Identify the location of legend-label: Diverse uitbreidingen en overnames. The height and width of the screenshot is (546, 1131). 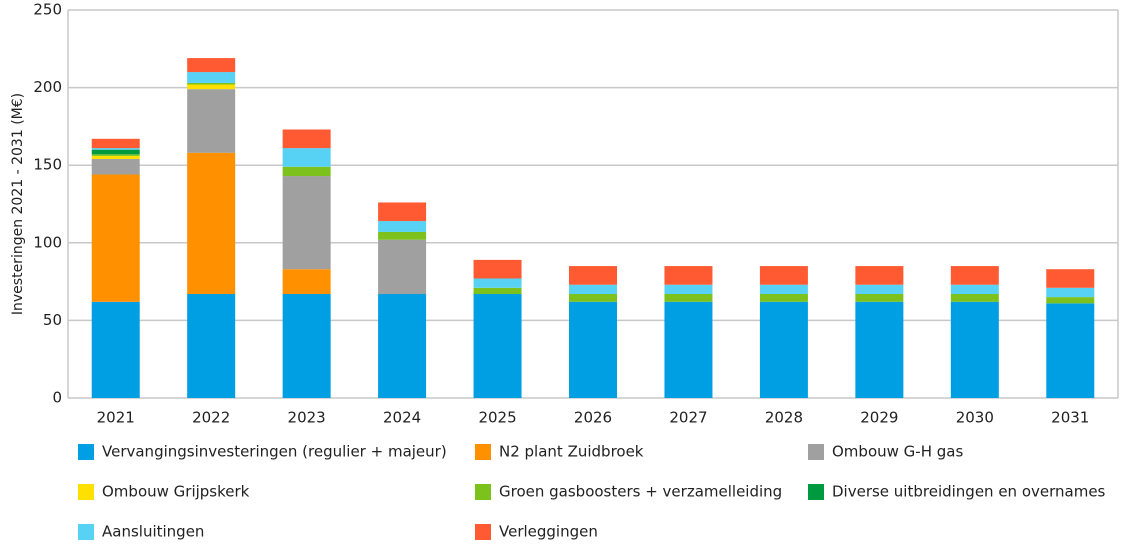
(969, 492).